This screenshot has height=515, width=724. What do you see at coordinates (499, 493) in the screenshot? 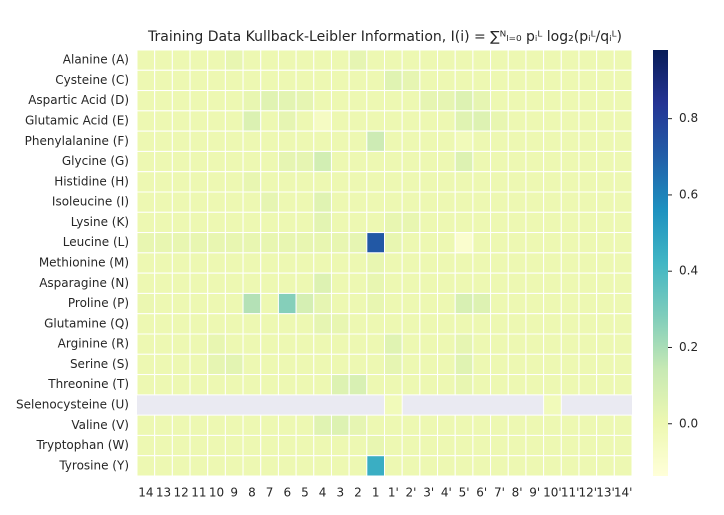
I see `x-tick-label: 7'` at bounding box center [499, 493].